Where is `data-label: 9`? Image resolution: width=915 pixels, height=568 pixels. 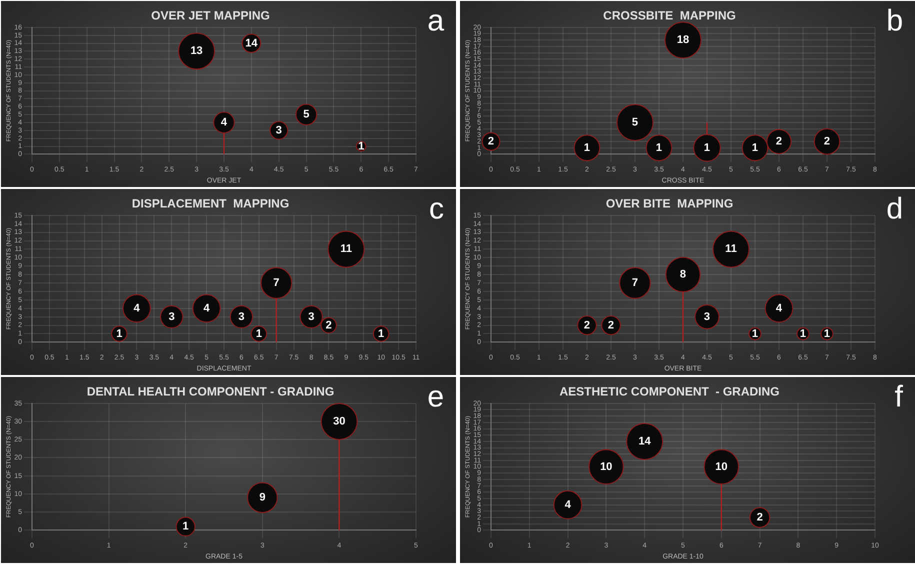
data-label: 9 is located at coordinates (262, 498).